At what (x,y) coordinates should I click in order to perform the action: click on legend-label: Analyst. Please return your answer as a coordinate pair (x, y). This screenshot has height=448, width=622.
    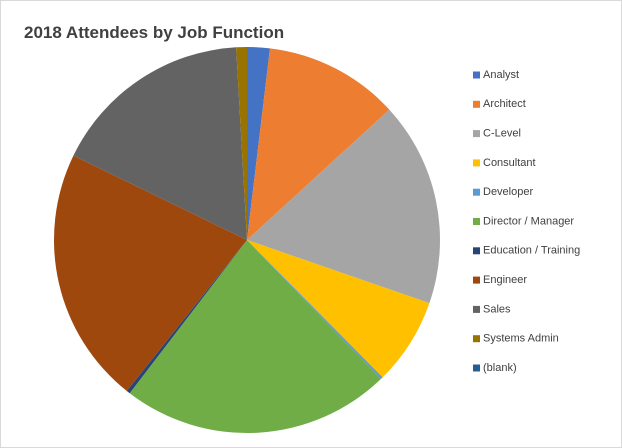
    Looking at the image, I should click on (501, 75).